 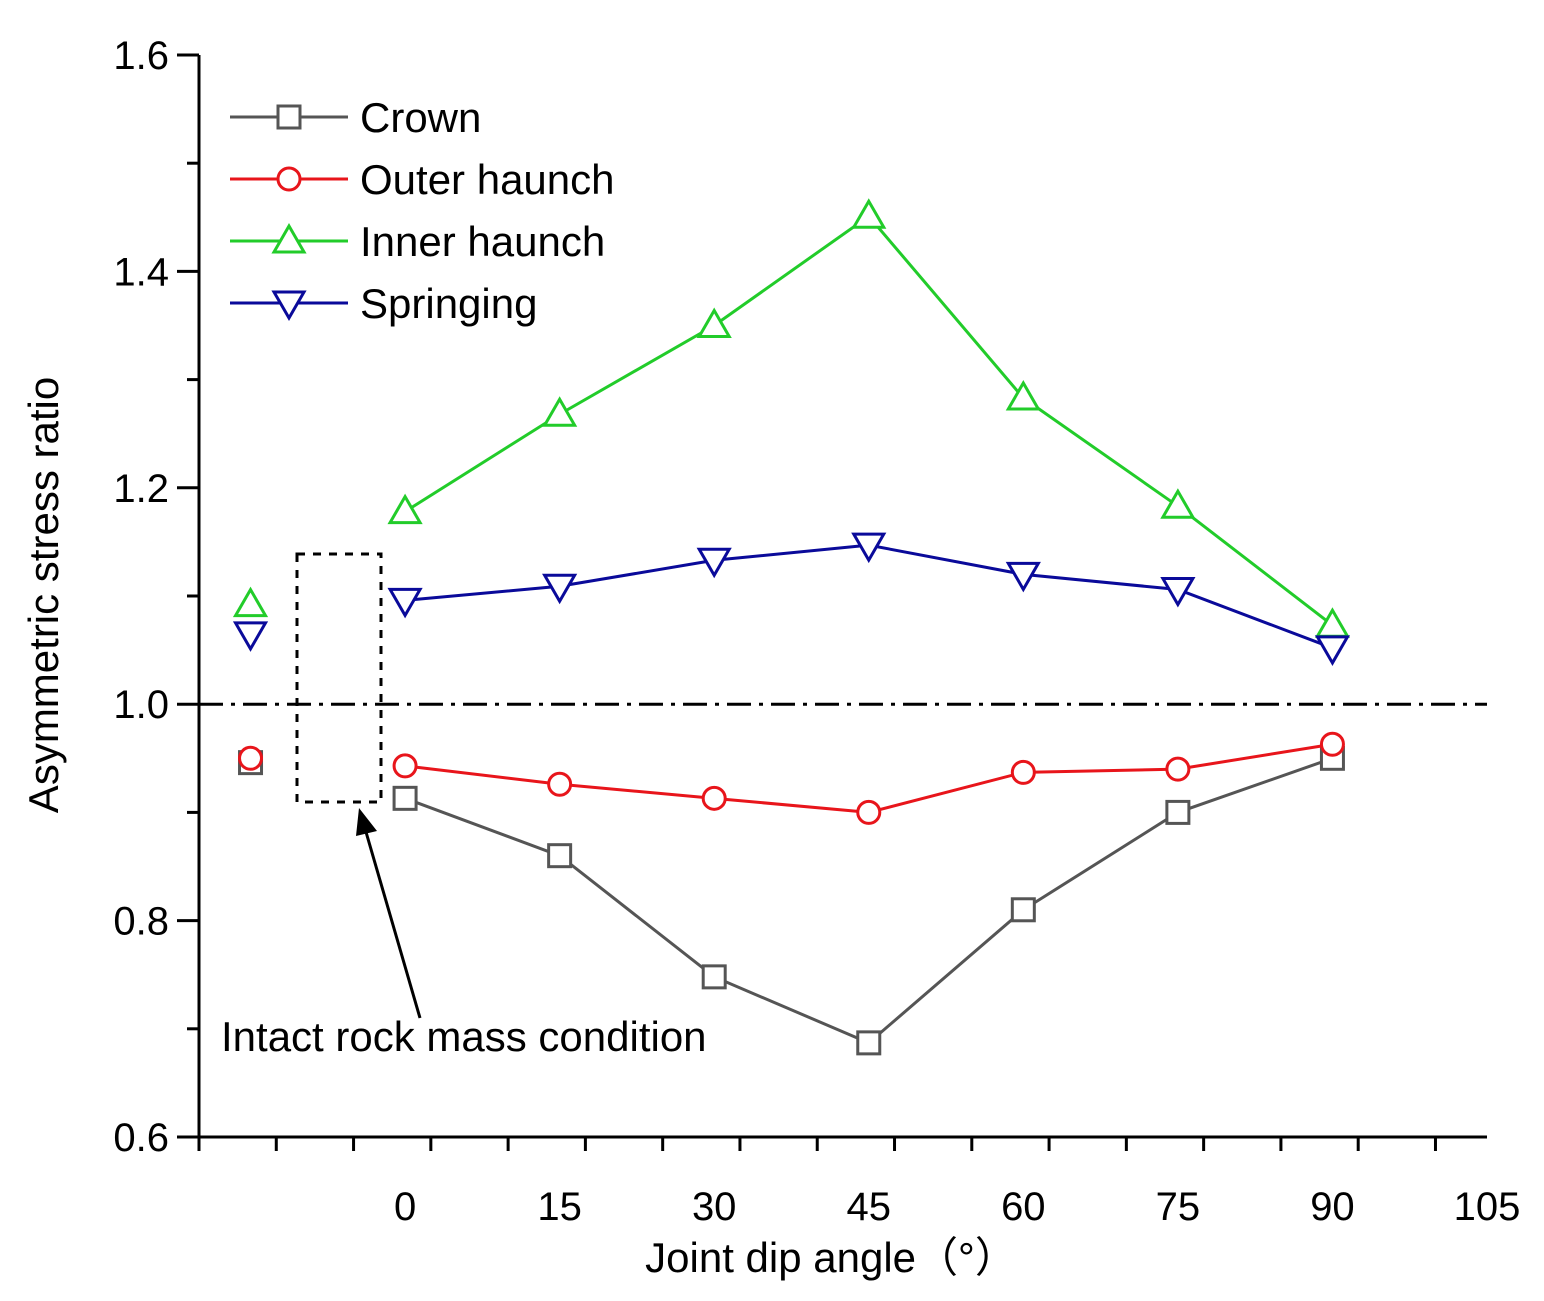 What do you see at coordinates (420, 117) in the screenshot?
I see `legend-label: Crown` at bounding box center [420, 117].